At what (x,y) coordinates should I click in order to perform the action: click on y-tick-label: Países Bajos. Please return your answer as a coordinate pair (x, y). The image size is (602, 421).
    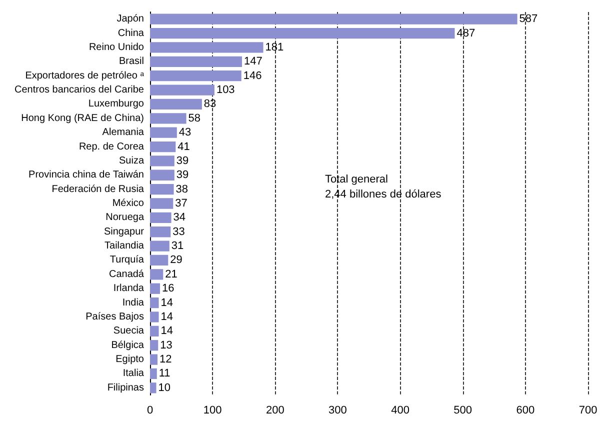
    Looking at the image, I should click on (115, 316).